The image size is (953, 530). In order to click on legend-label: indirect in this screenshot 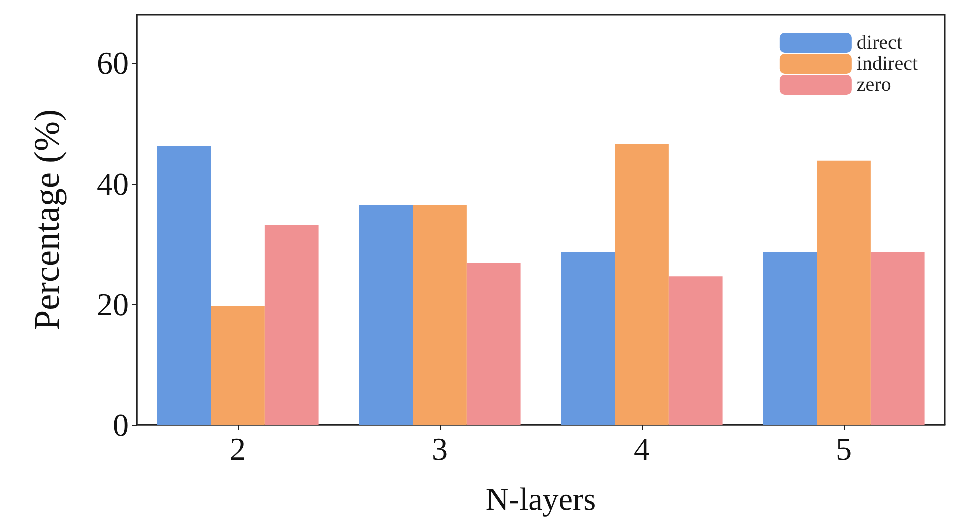, I will do `click(887, 64)`.